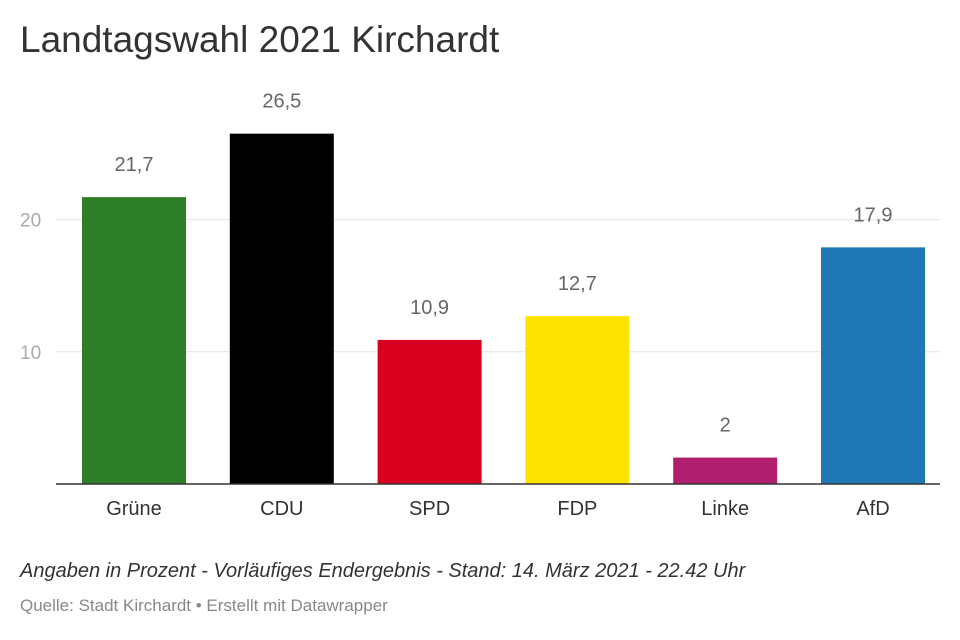 Image resolution: width=960 pixels, height=640 pixels. I want to click on y-tick-label: 20, so click(30, 221).